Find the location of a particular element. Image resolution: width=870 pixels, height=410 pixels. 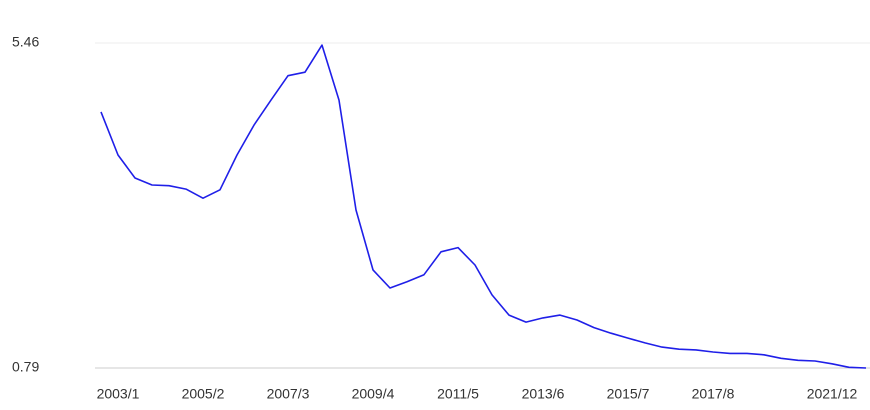

y-tick-label: 5.46 is located at coordinates (25, 42).